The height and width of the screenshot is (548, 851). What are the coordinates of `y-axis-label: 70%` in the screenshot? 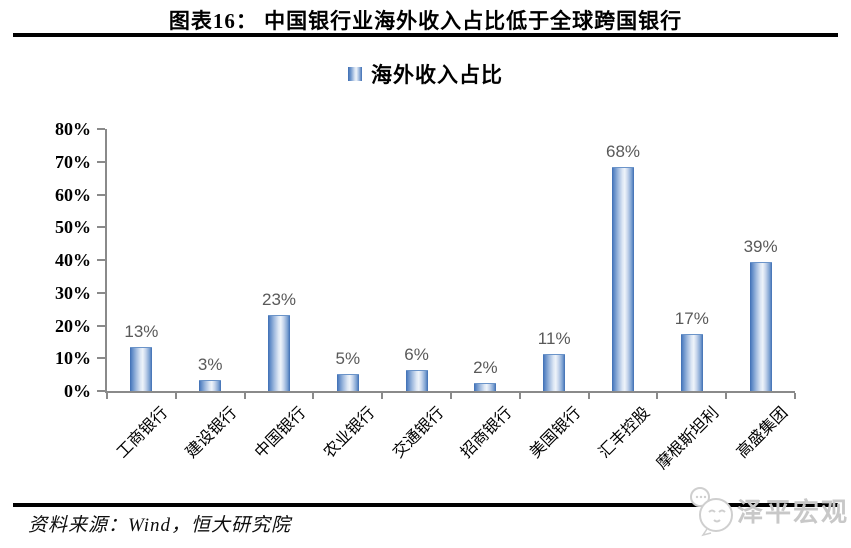 It's located at (73, 161).